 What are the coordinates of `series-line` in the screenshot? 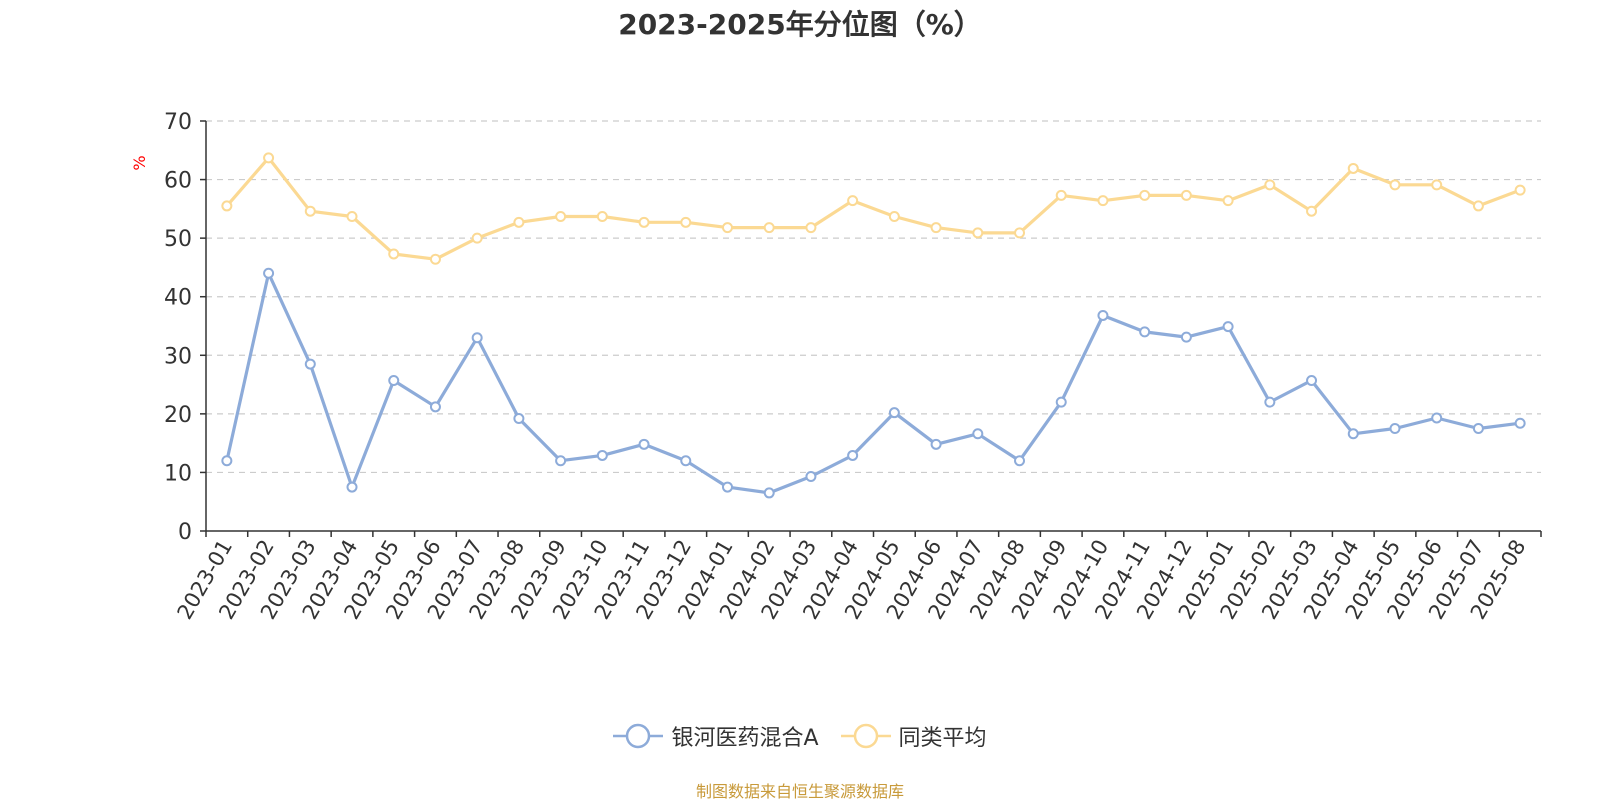 It's located at (873, 208).